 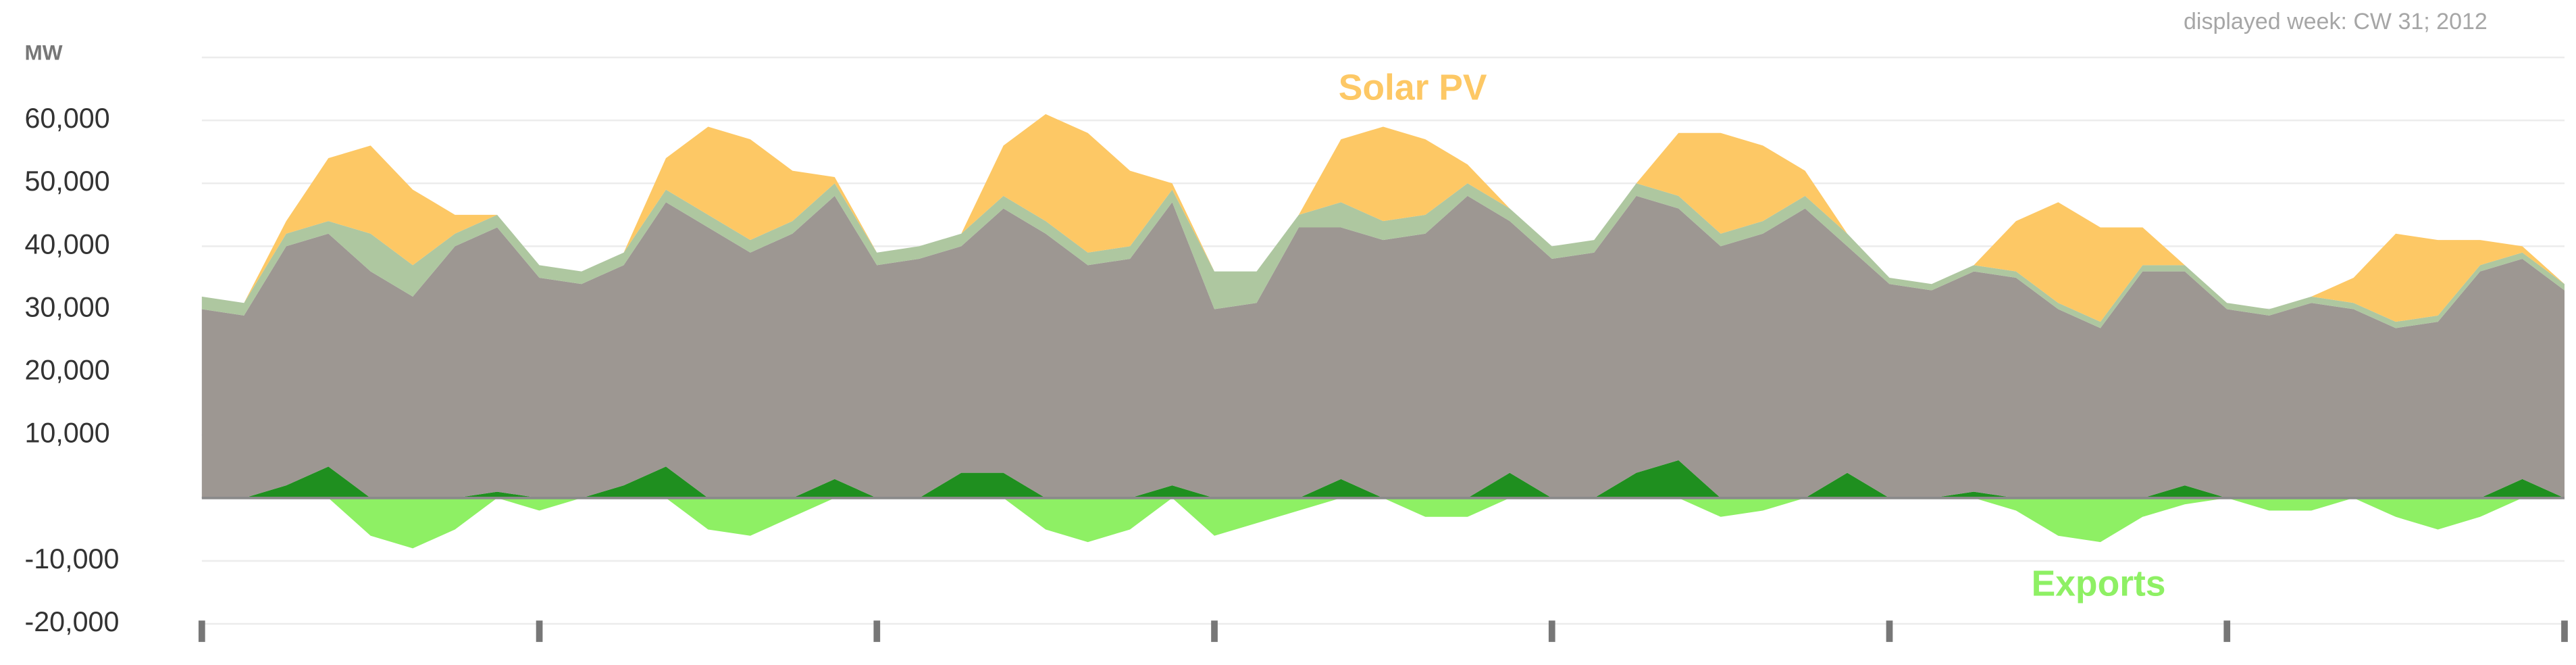 I want to click on series-label: Exports, so click(x=2099, y=584).